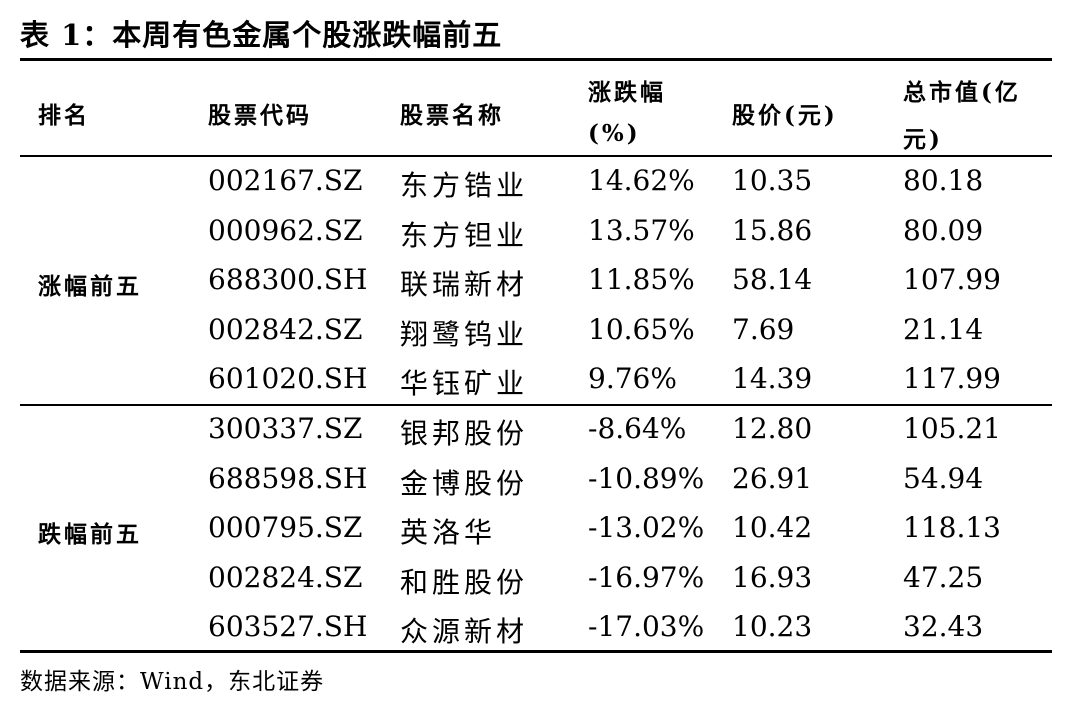 Image resolution: width=1080 pixels, height=706 pixels. I want to click on cell-change: -16.97%, so click(646, 577).